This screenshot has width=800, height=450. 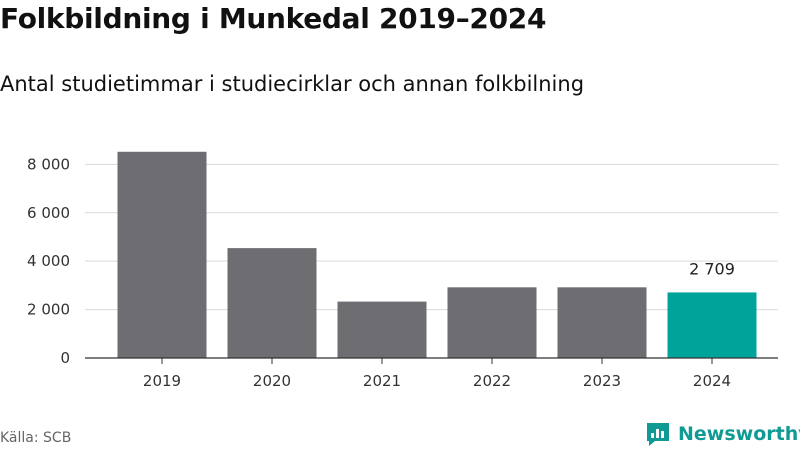 What do you see at coordinates (36, 438) in the screenshot?
I see `source-note: Källa: SCB` at bounding box center [36, 438].